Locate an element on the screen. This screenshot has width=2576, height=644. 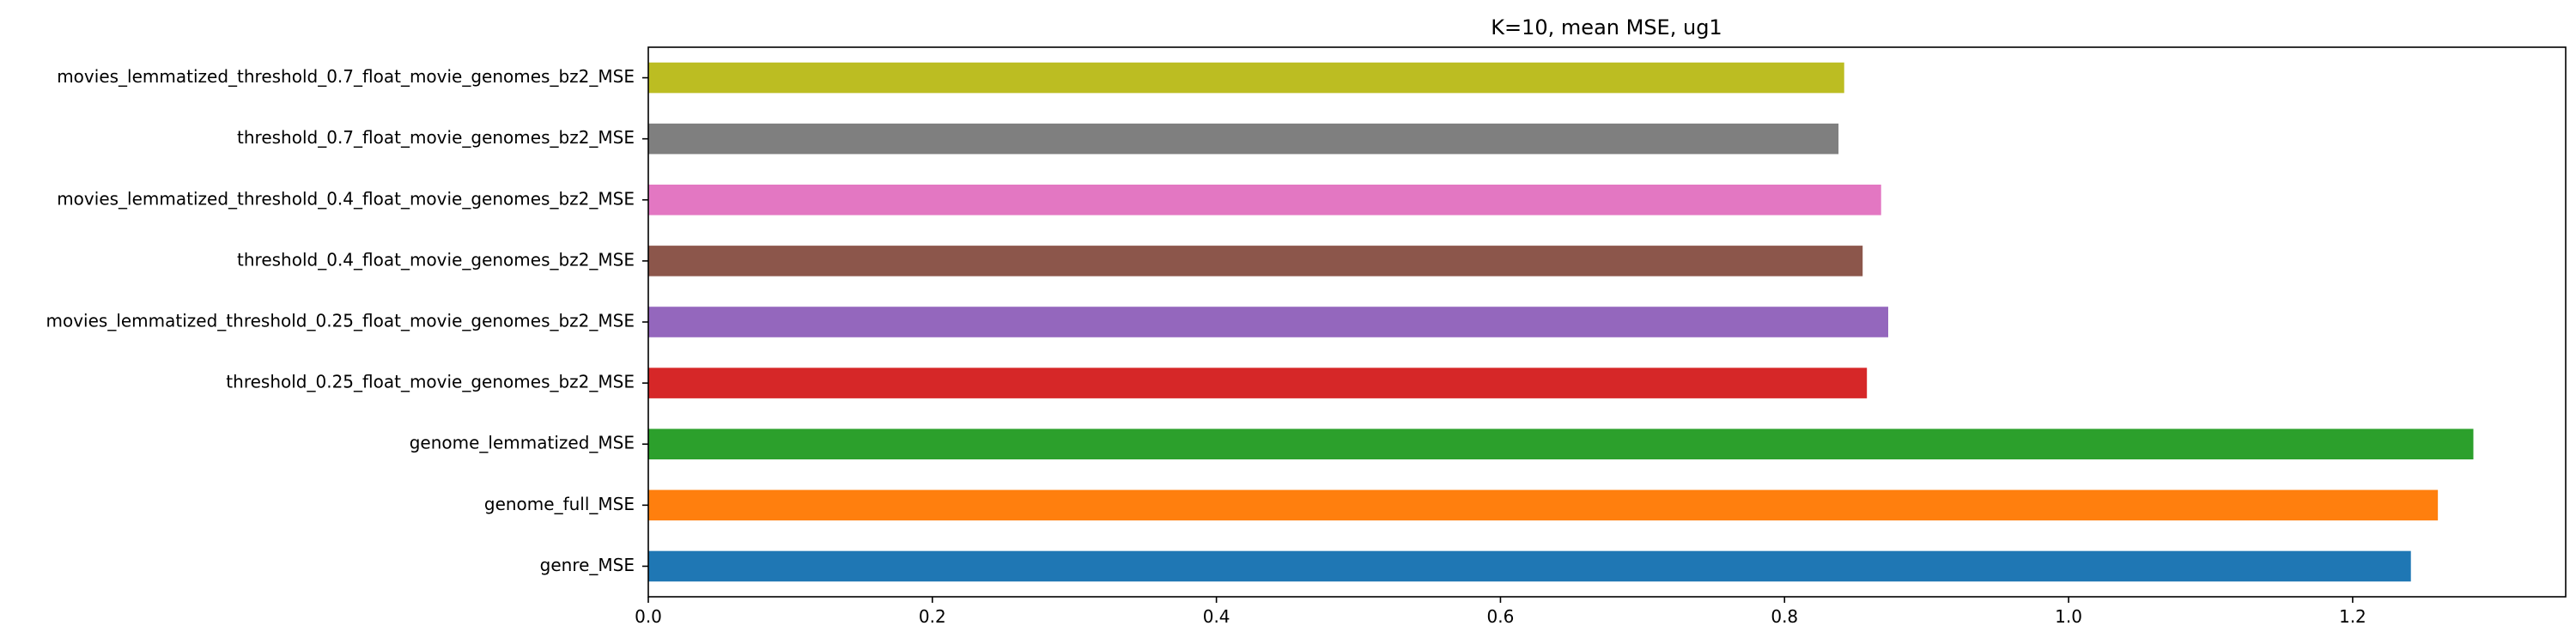
chart-title: K=10, mean MSE, ug1 is located at coordinates (1606, 27).